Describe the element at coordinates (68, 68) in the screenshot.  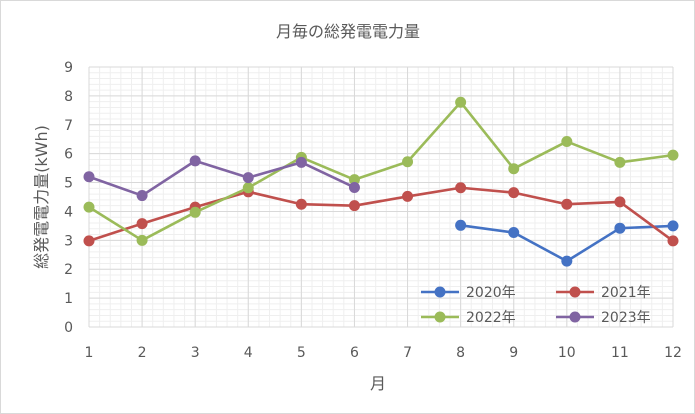
I see `y-tick-label: 9` at that location.